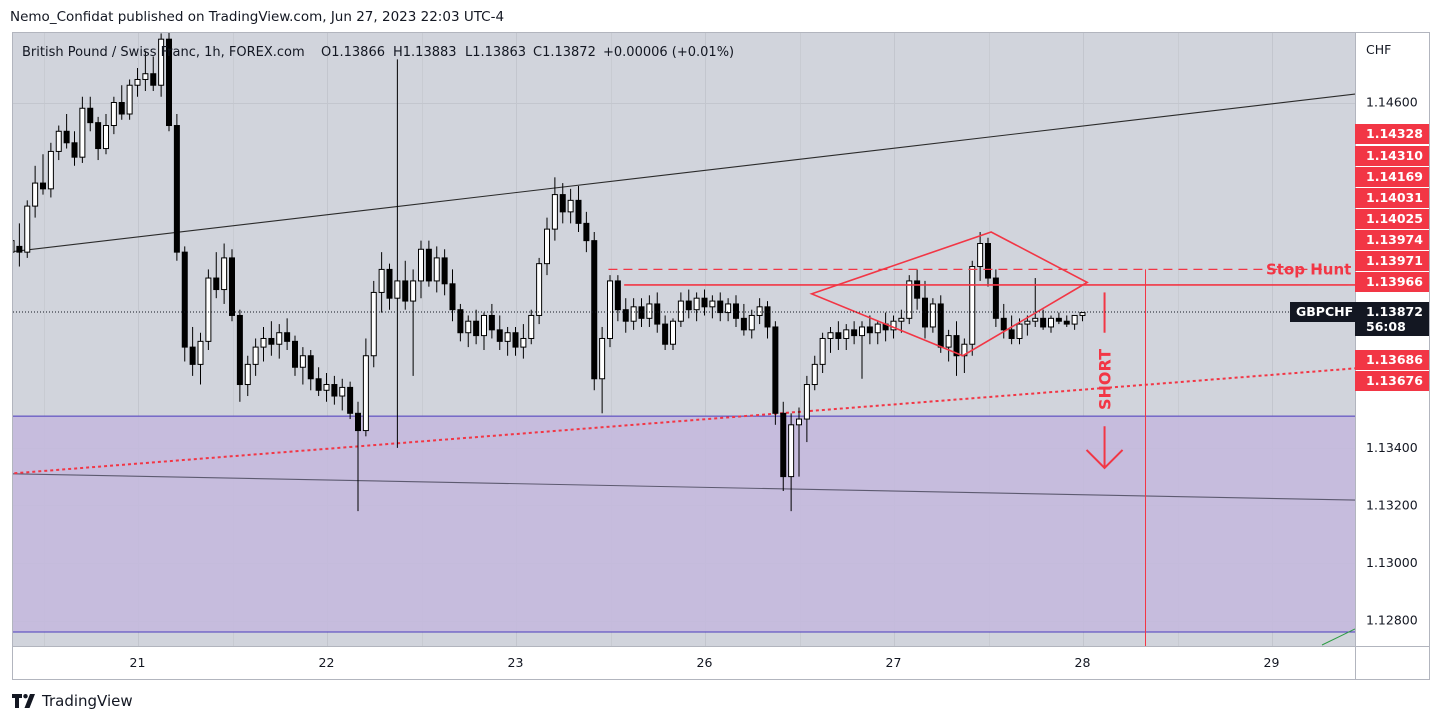 This screenshot has width=1441, height=723. What do you see at coordinates (1392, 102) in the screenshot?
I see `price-tick-label: 1.14600` at bounding box center [1392, 102].